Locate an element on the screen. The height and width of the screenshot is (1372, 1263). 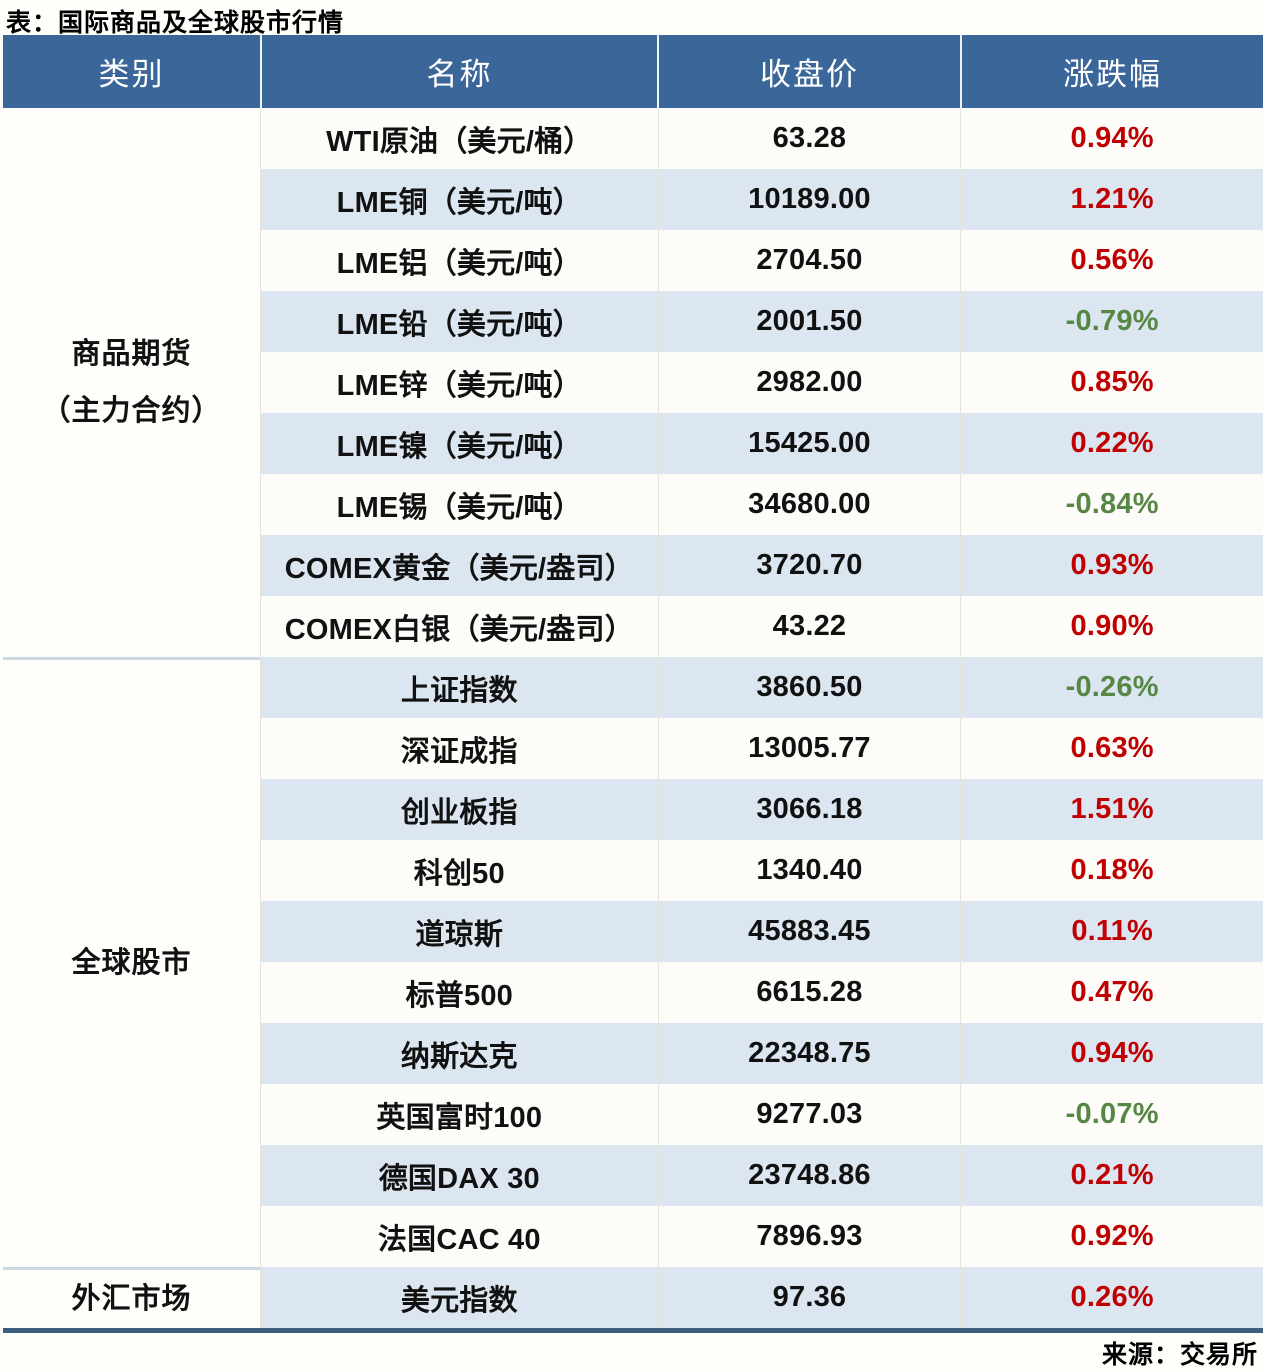
row-change-pct: 0.56% is located at coordinates (1111, 260).